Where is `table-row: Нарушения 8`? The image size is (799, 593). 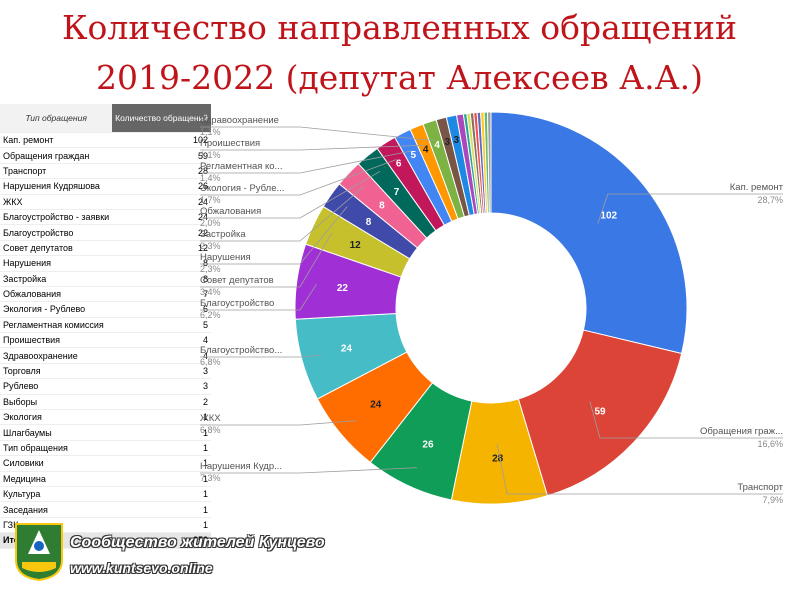 table-row: Нарушения 8 is located at coordinates (106, 263).